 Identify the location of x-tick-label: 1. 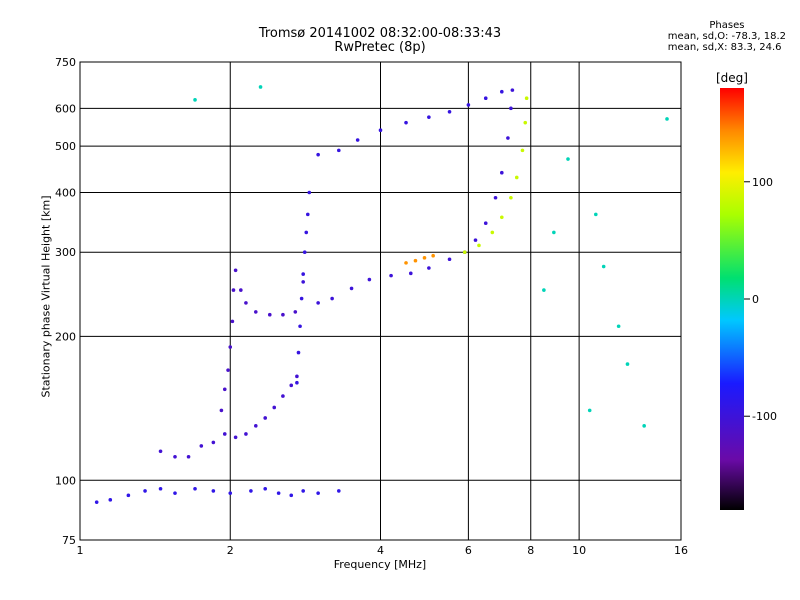
(80, 550).